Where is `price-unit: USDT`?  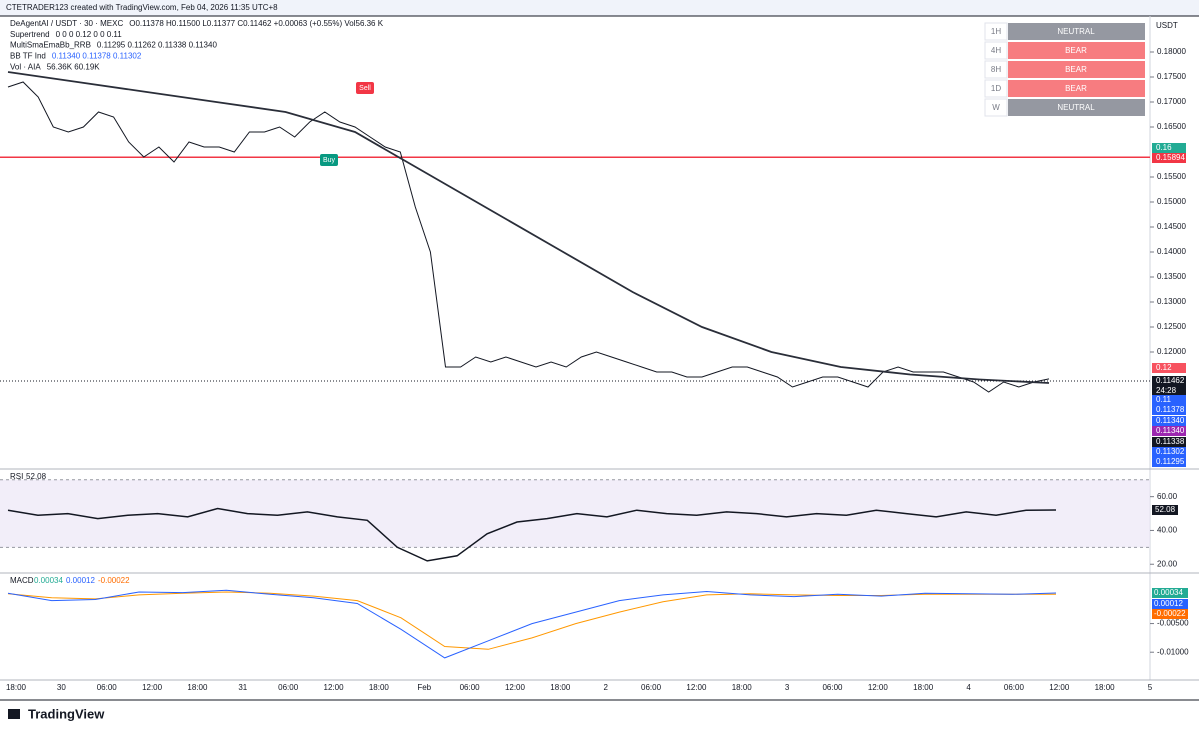 price-unit: USDT is located at coordinates (1167, 25).